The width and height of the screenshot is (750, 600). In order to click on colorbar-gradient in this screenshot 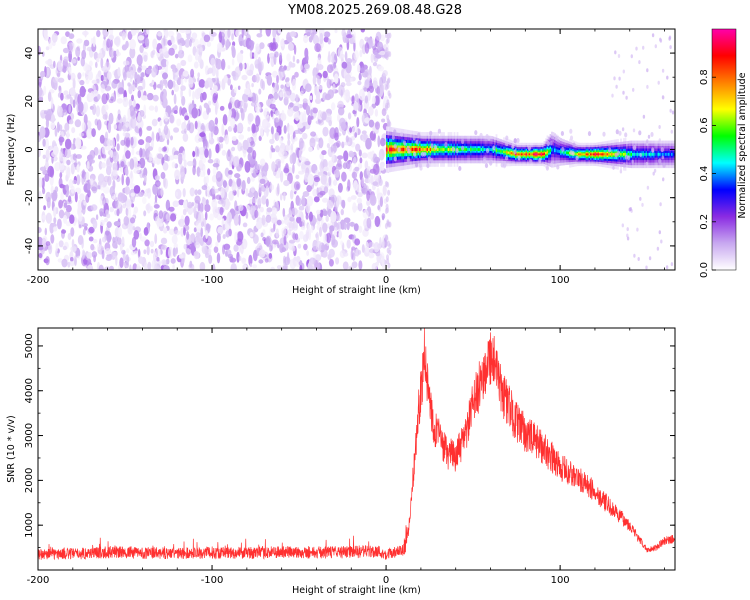, I will do `click(724, 149)`.